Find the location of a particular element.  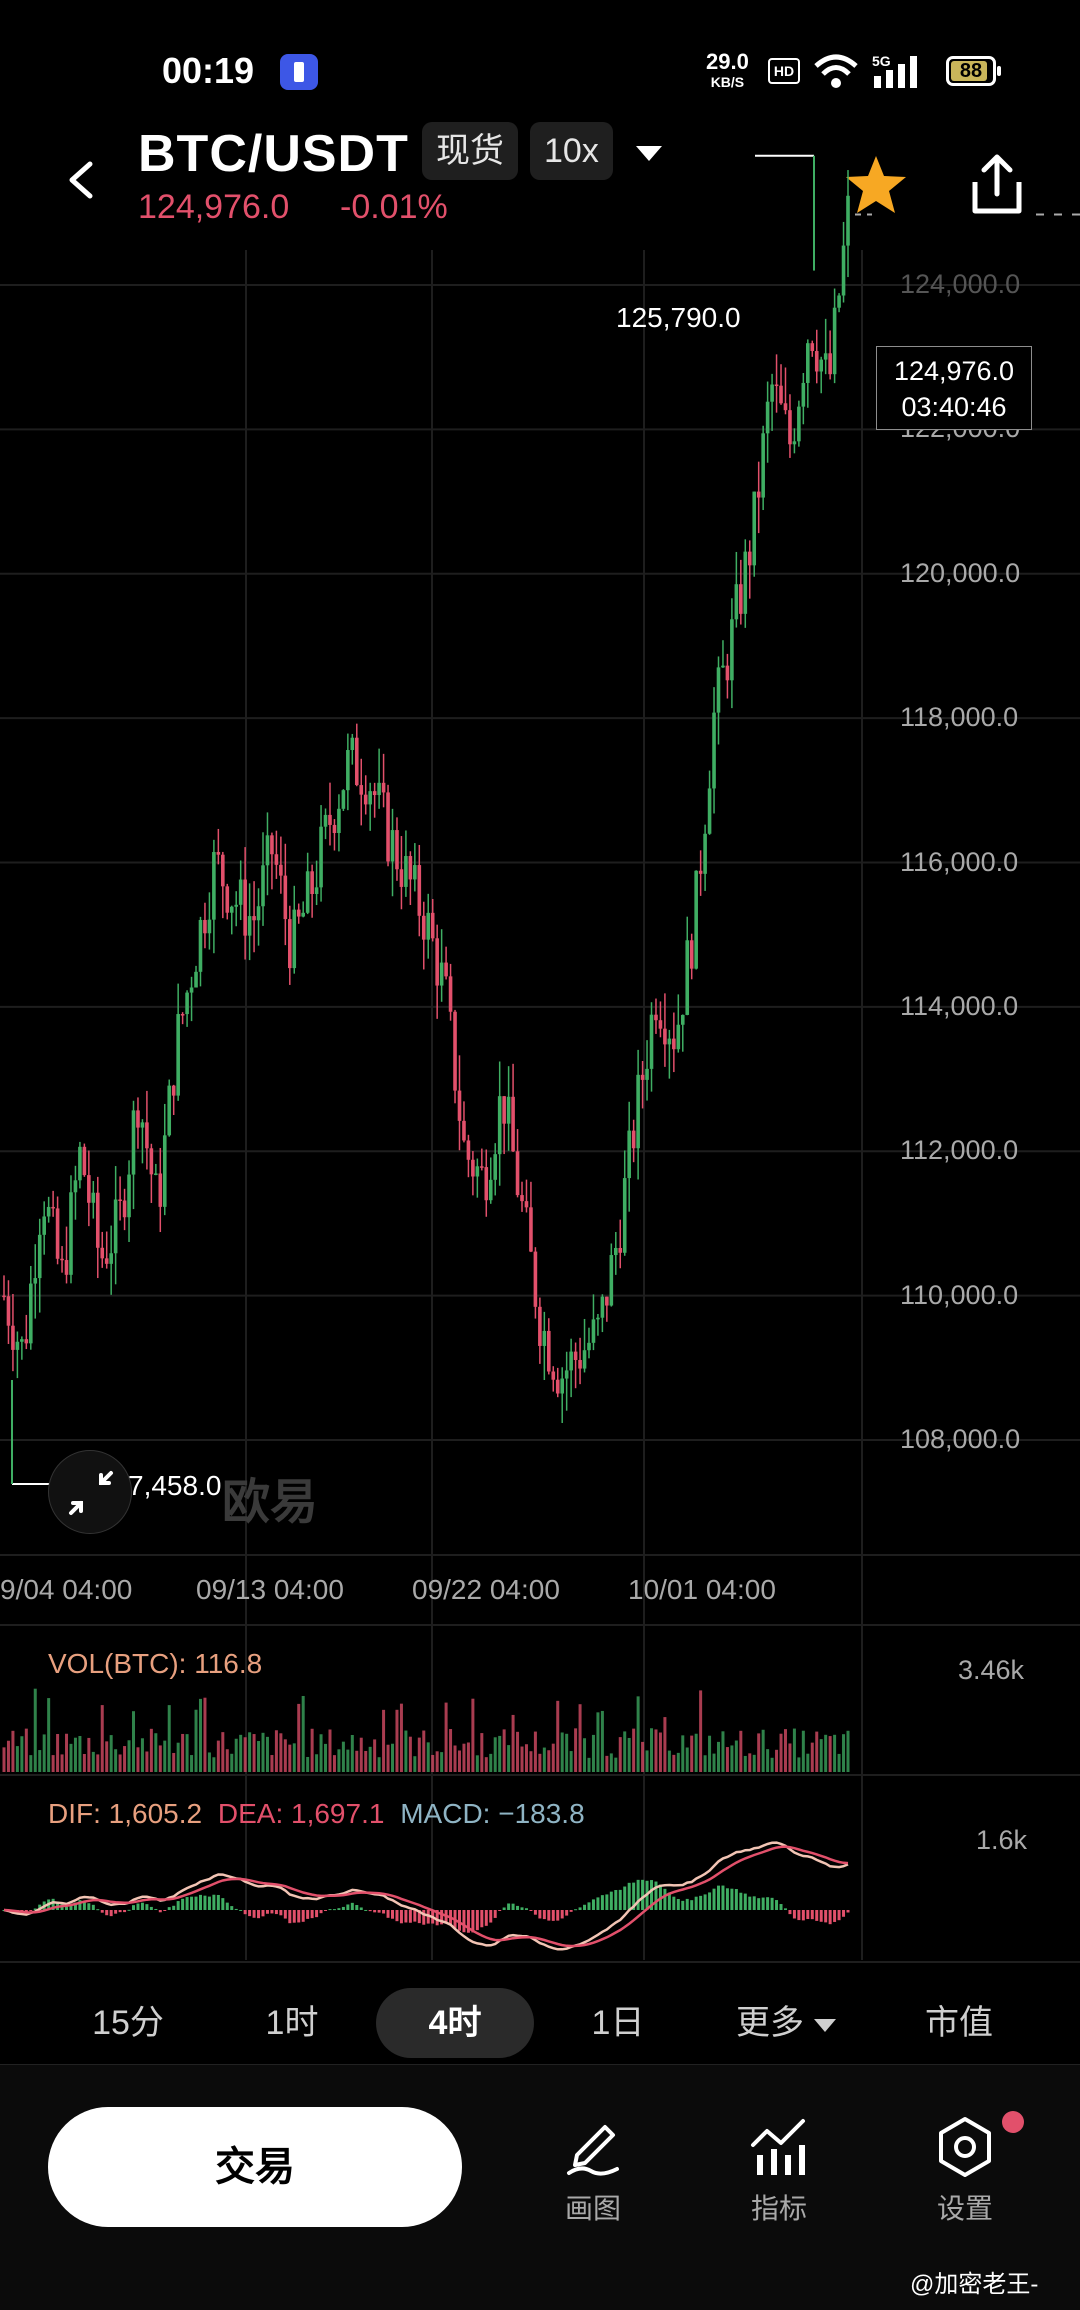

draw-tool-button: 画图 is located at coordinates (593, 2171).